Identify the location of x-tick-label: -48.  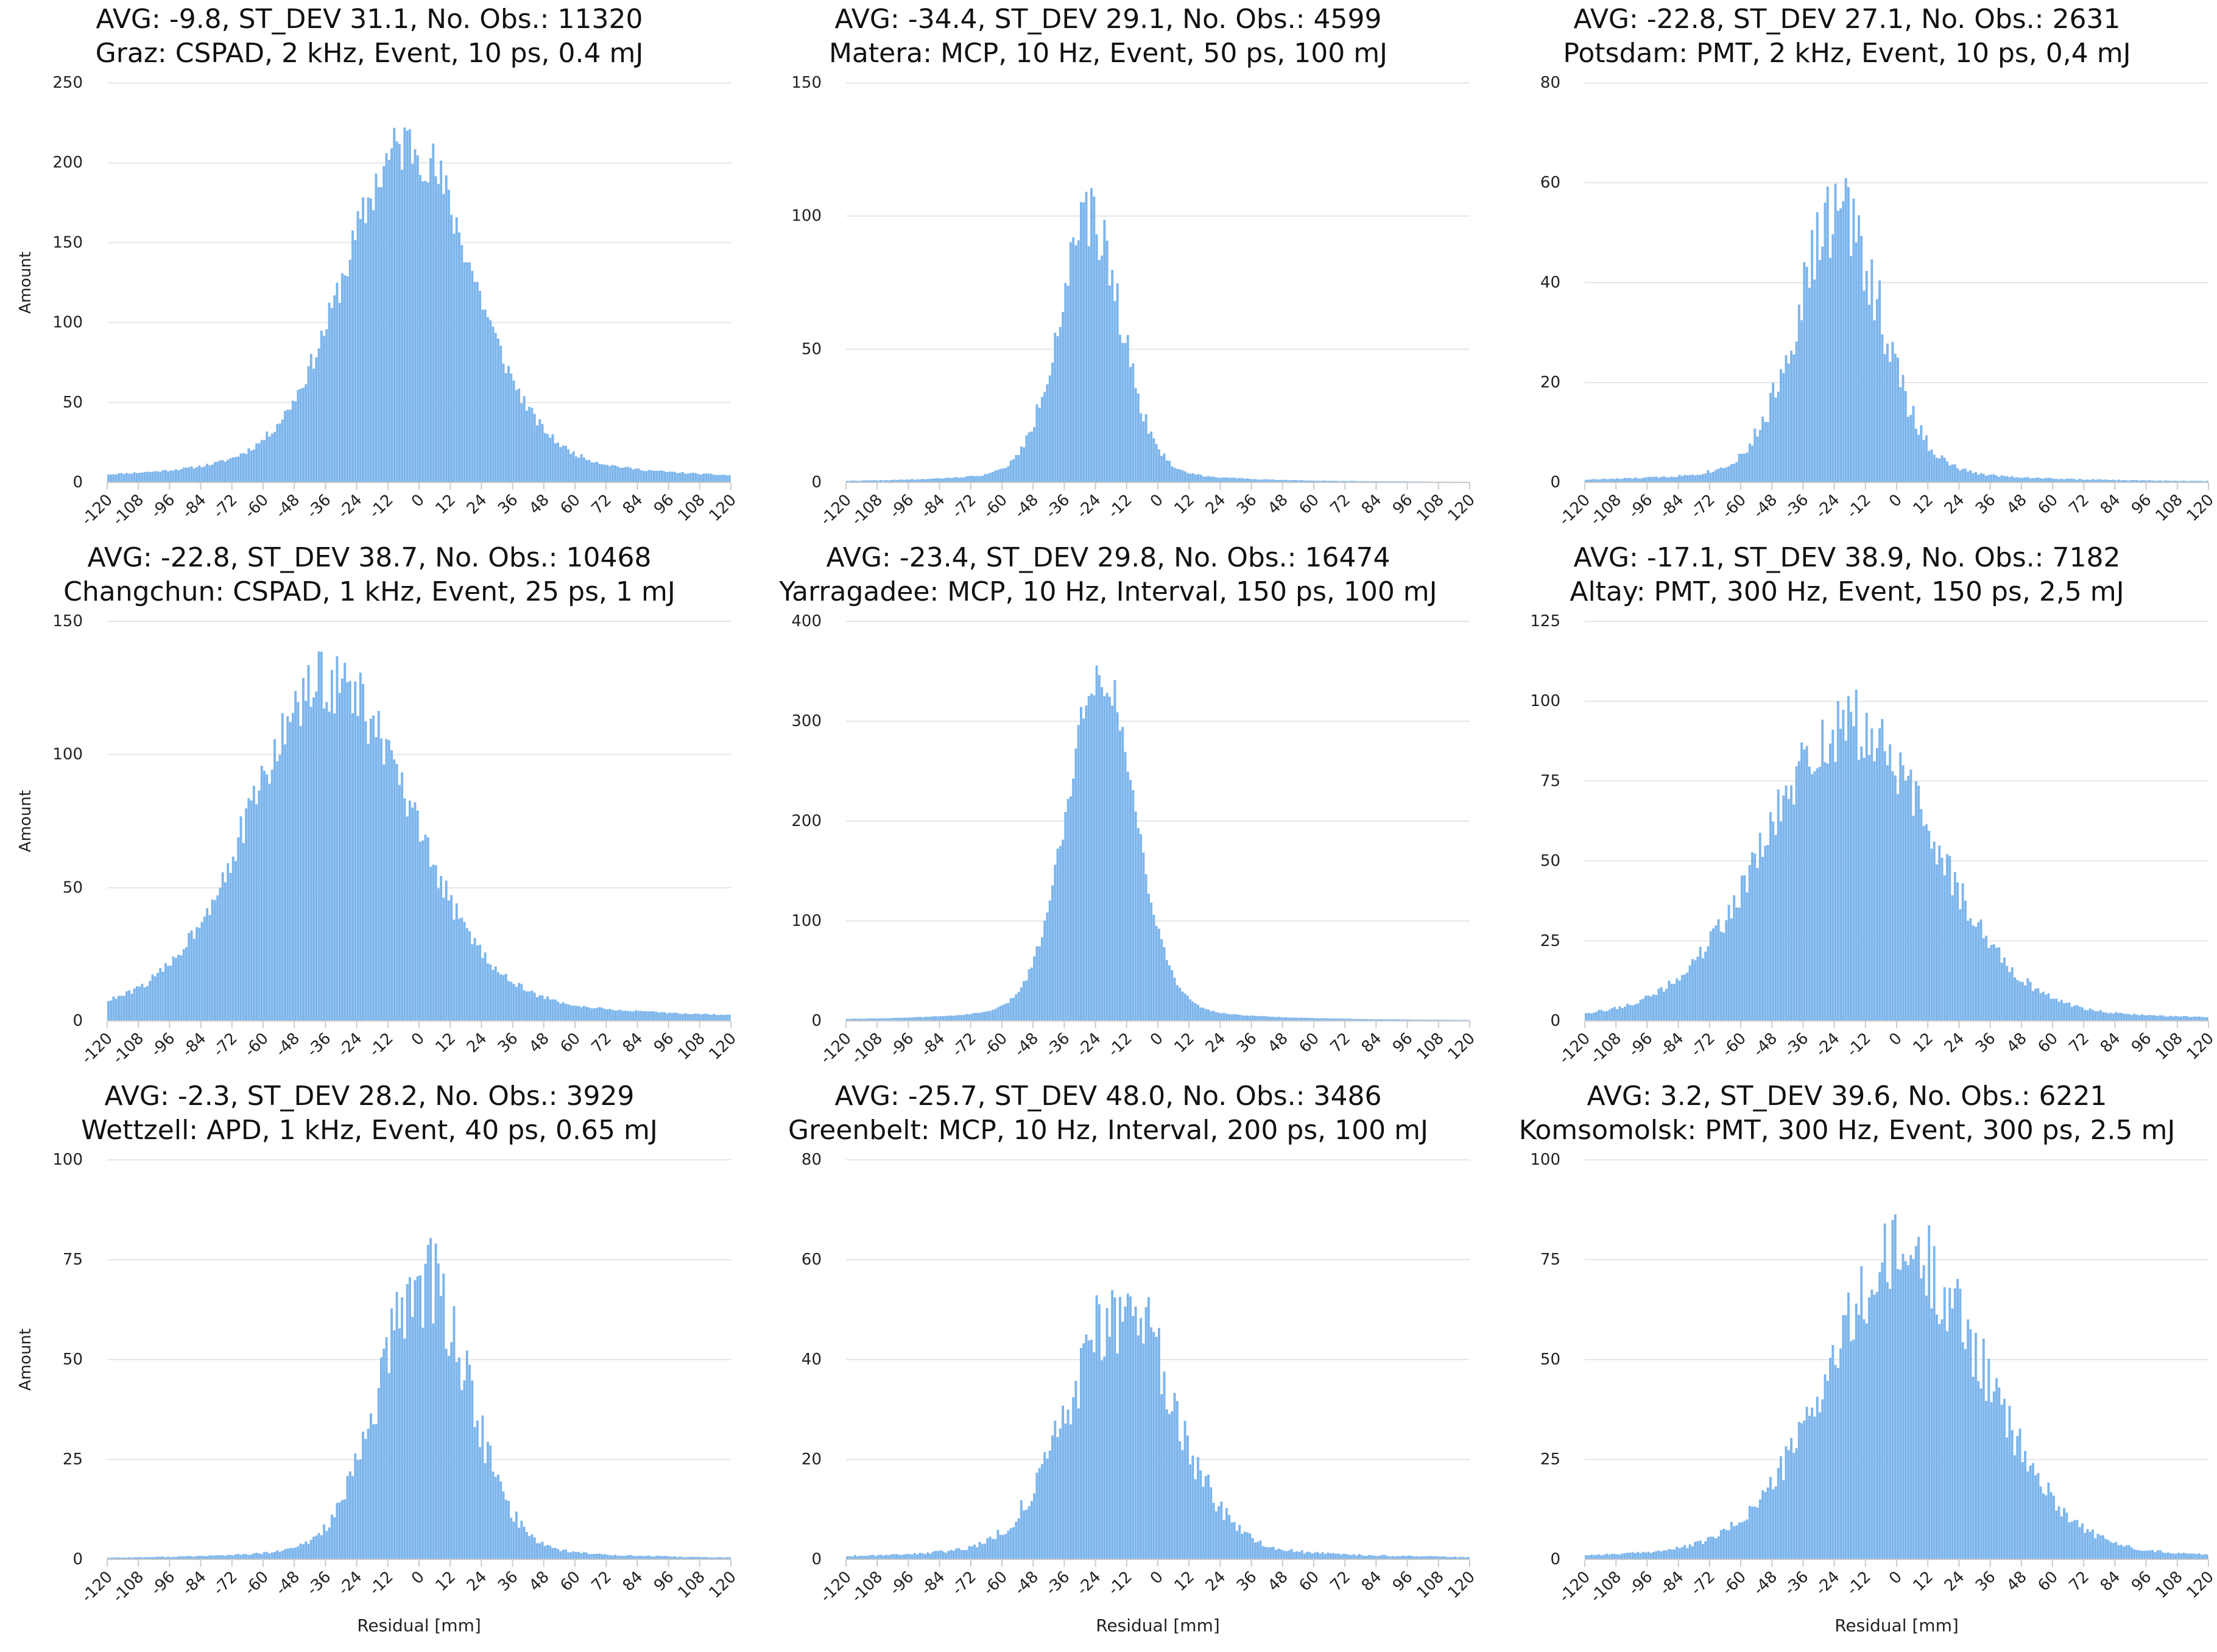
(1765, 1583).